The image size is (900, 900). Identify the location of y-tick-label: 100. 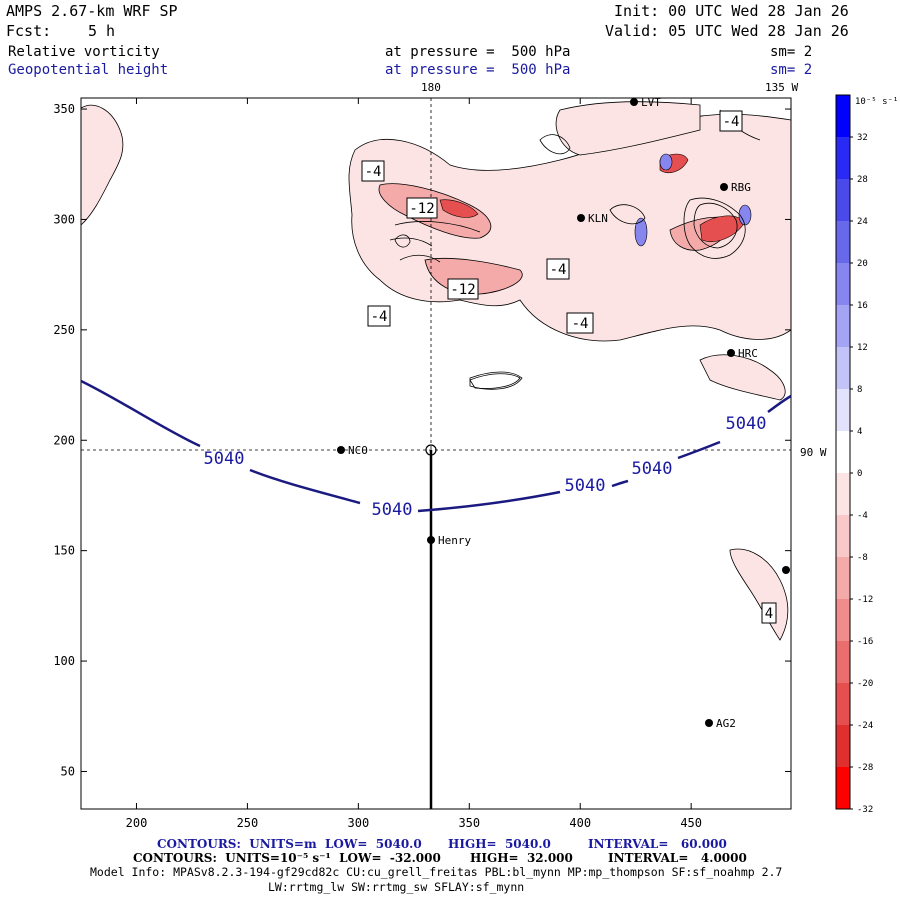
(64, 661).